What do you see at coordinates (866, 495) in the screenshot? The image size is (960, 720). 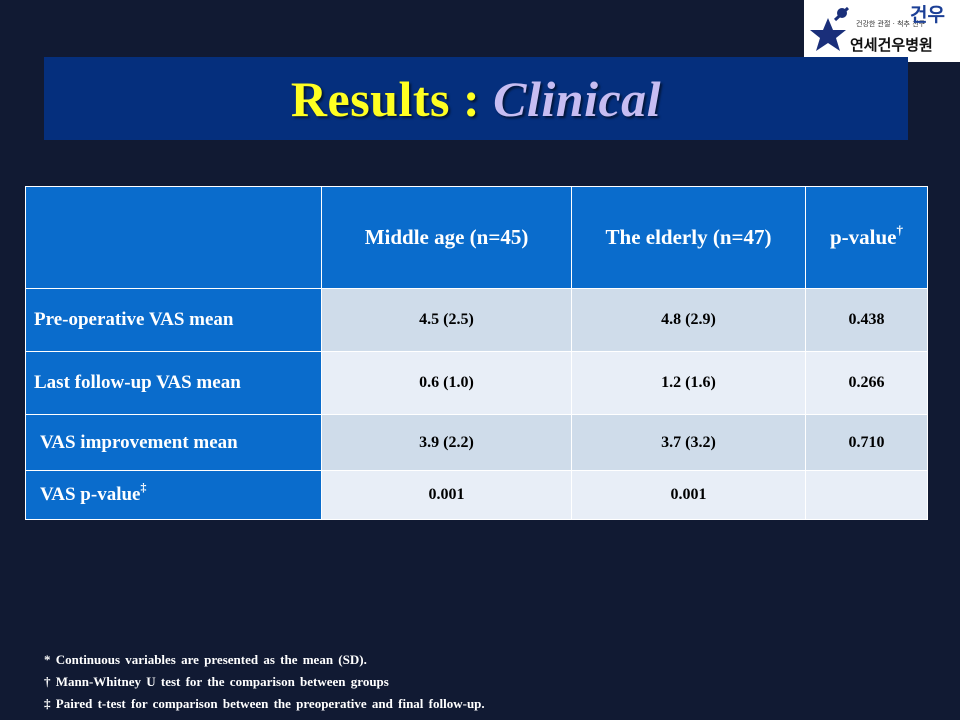 I see `cell-p-value` at bounding box center [866, 495].